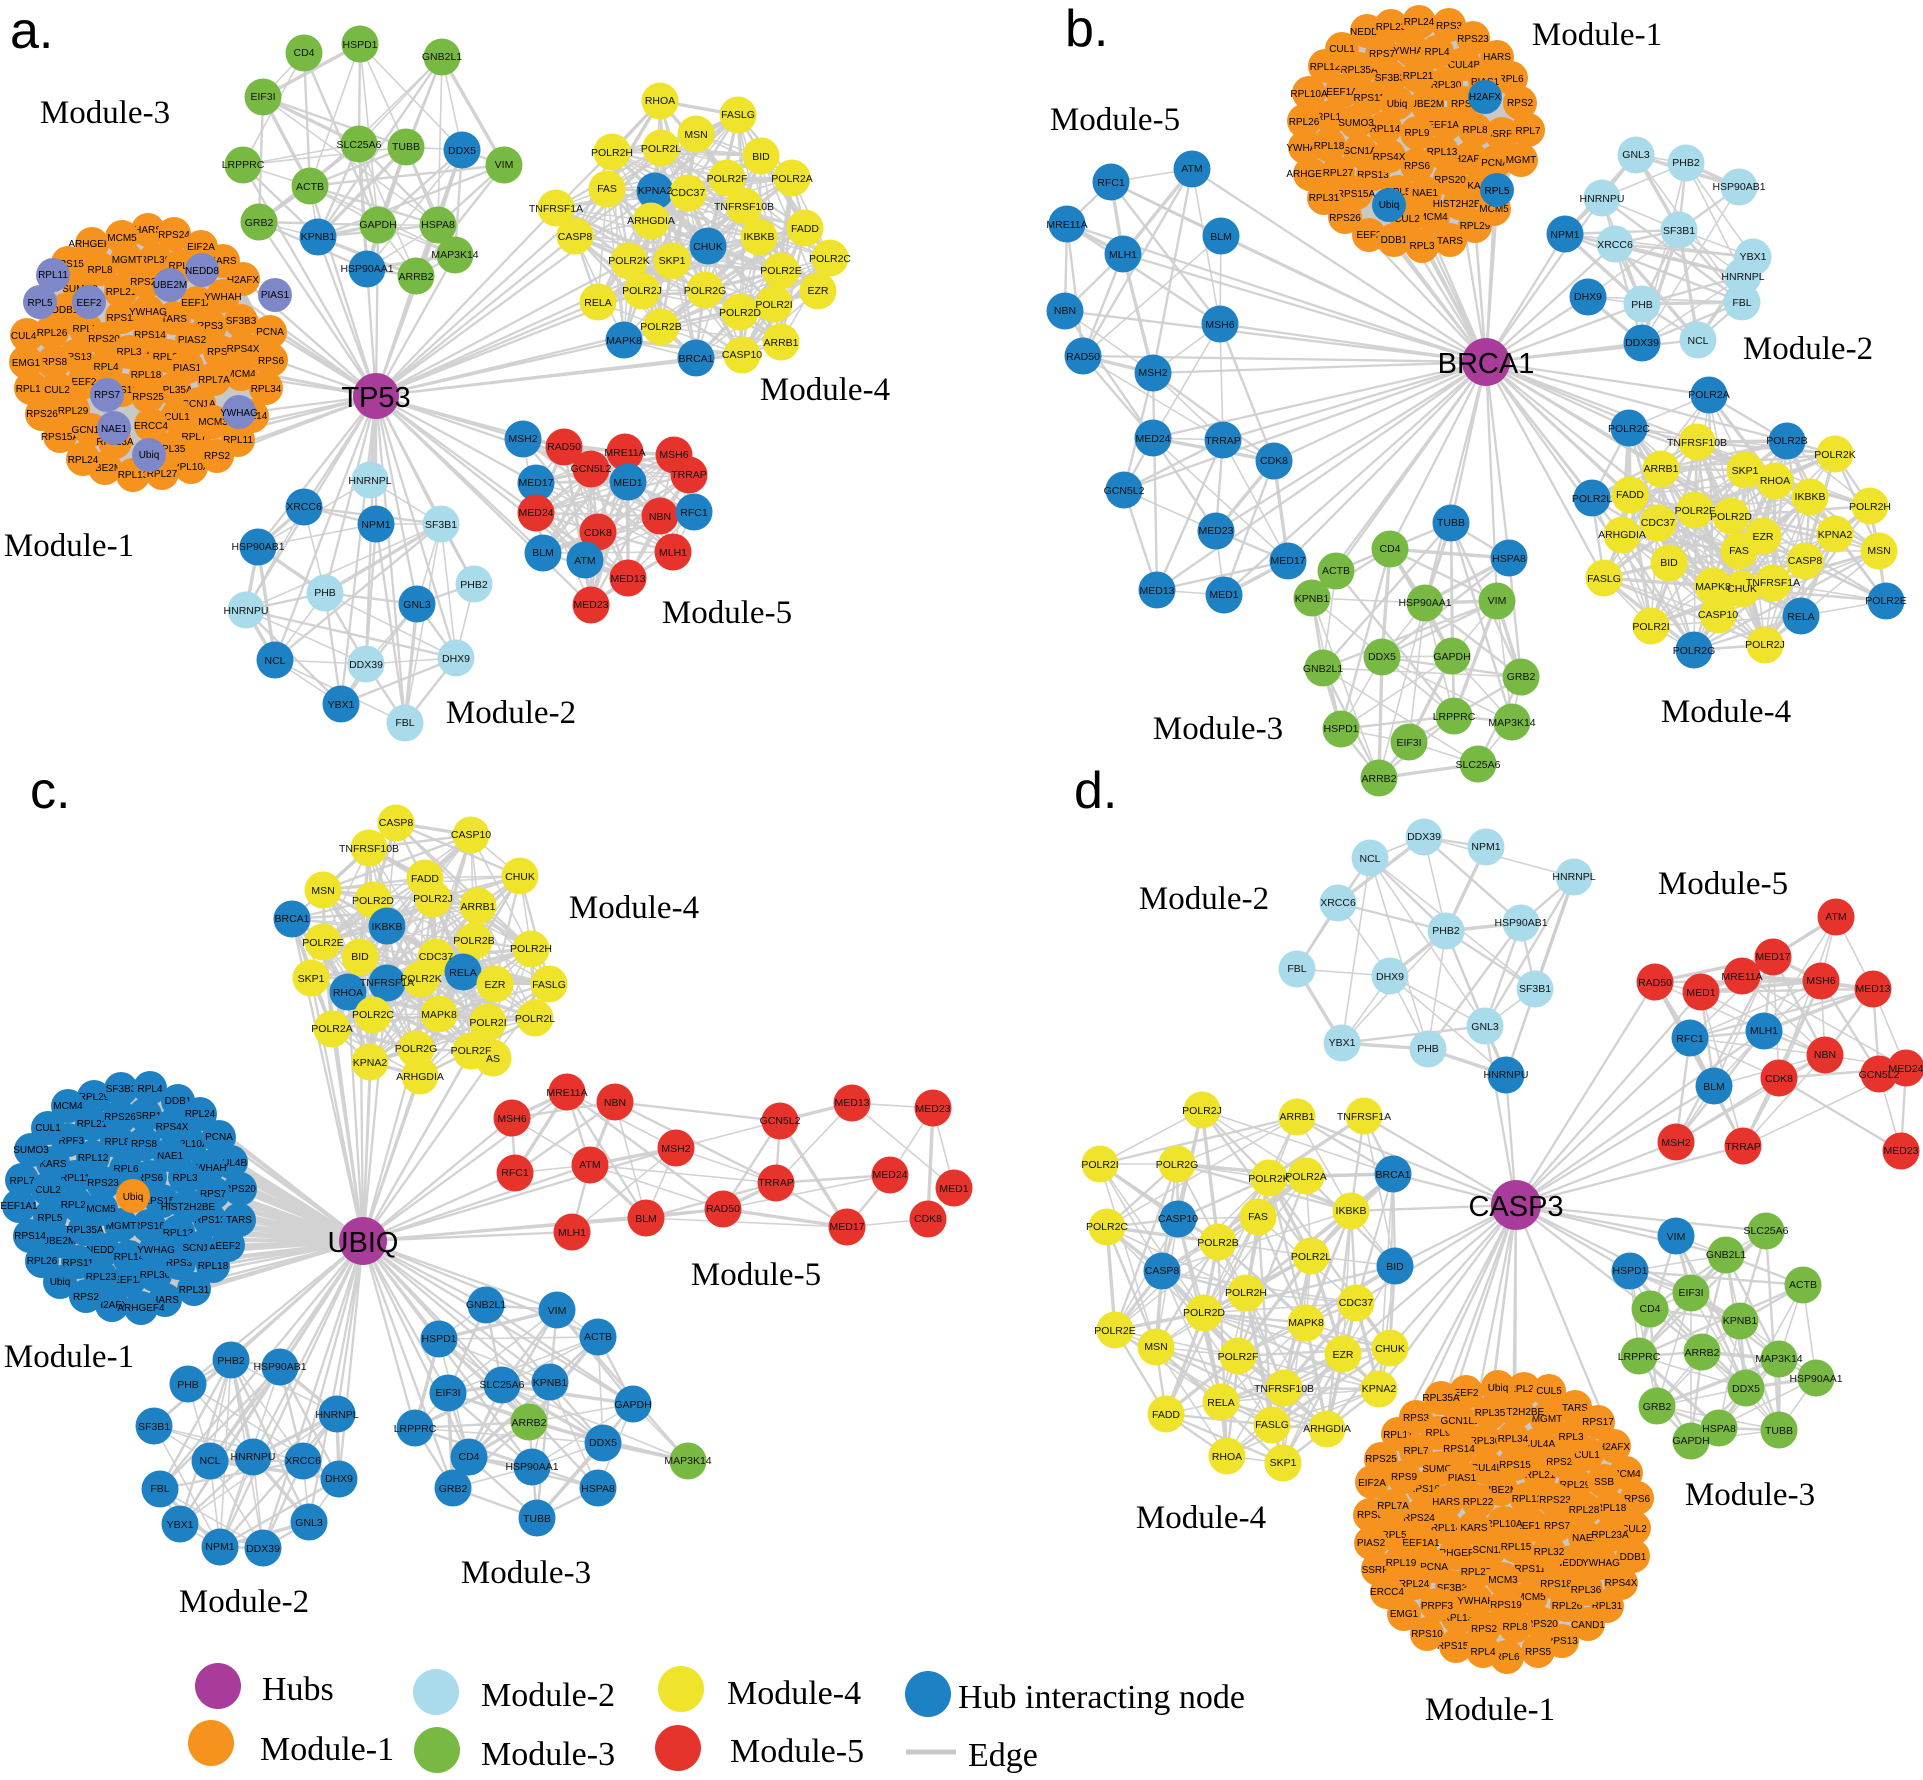 The image size is (1923, 1780). What do you see at coordinates (1686, 163) in the screenshot?
I see `svg-text: PHB2` at bounding box center [1686, 163].